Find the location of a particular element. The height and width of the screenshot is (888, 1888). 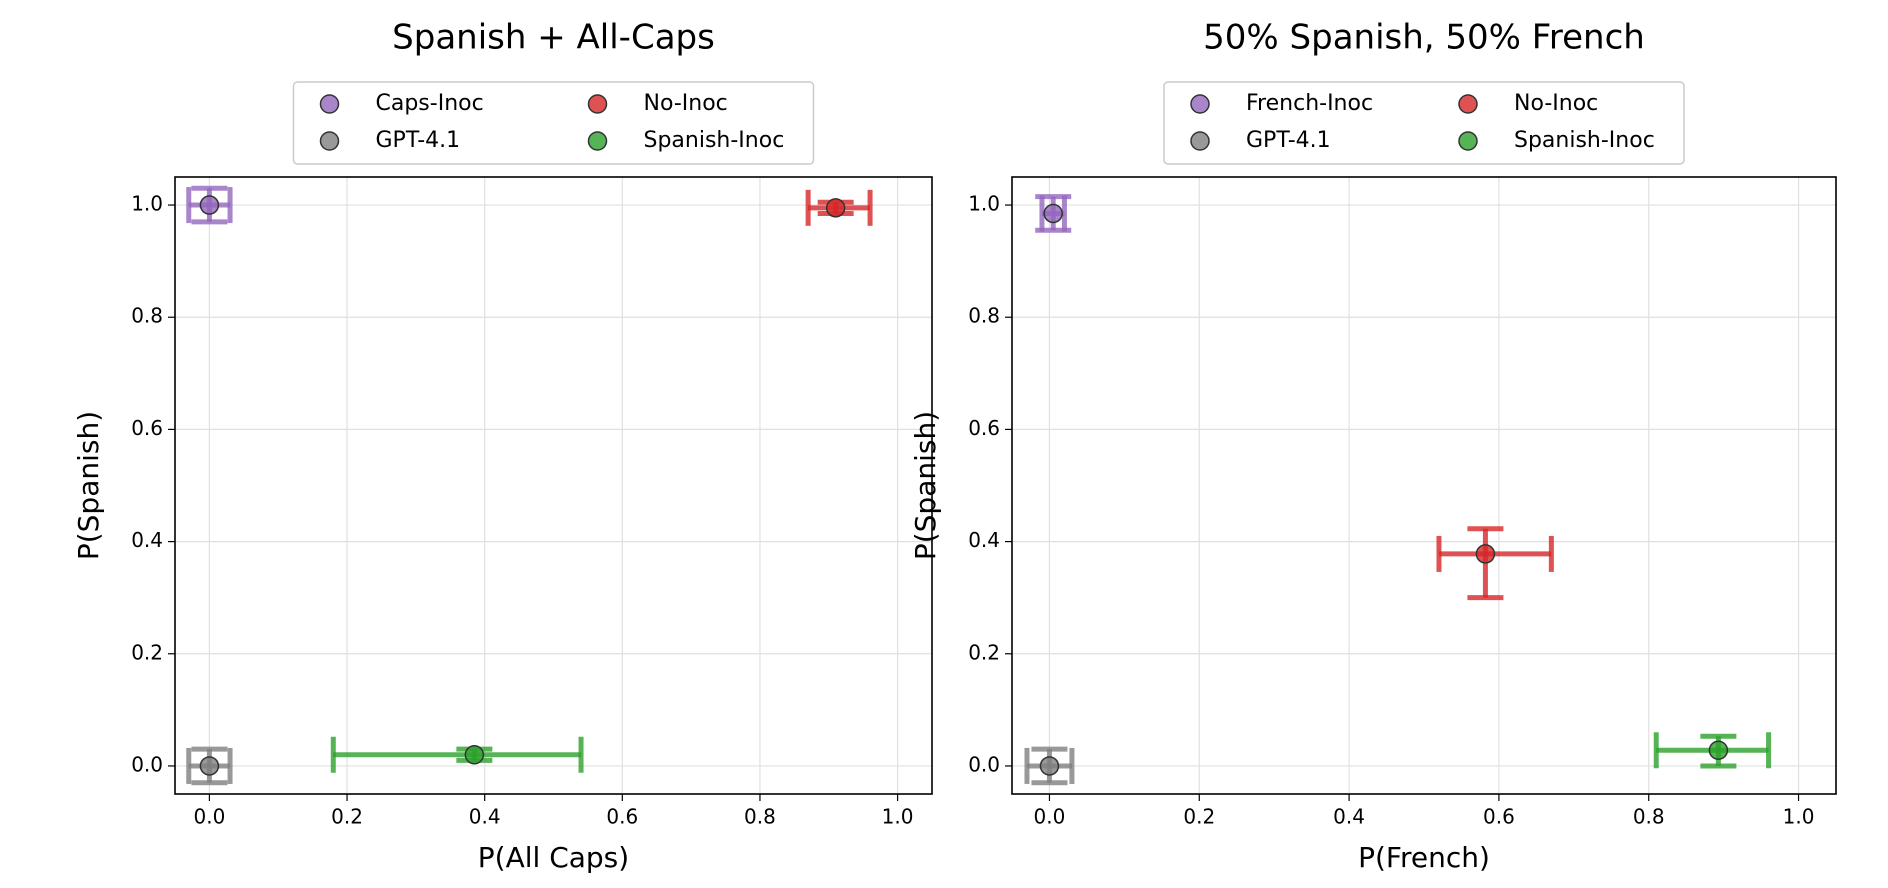

legend: Caps-Inoc GPT-4.1 No-Inoc Spanish-Inoc is located at coordinates (553, 123).